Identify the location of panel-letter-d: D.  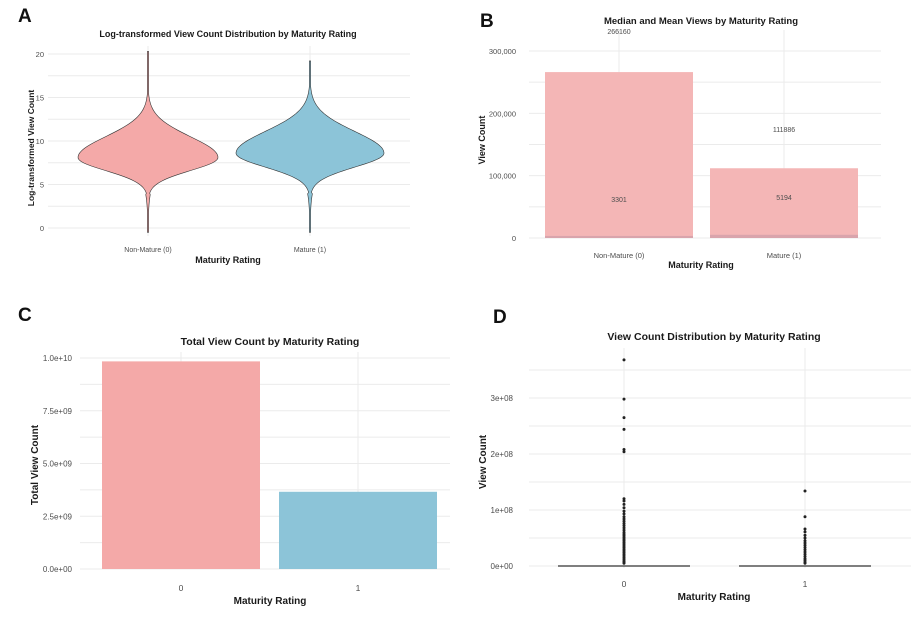
(500, 317).